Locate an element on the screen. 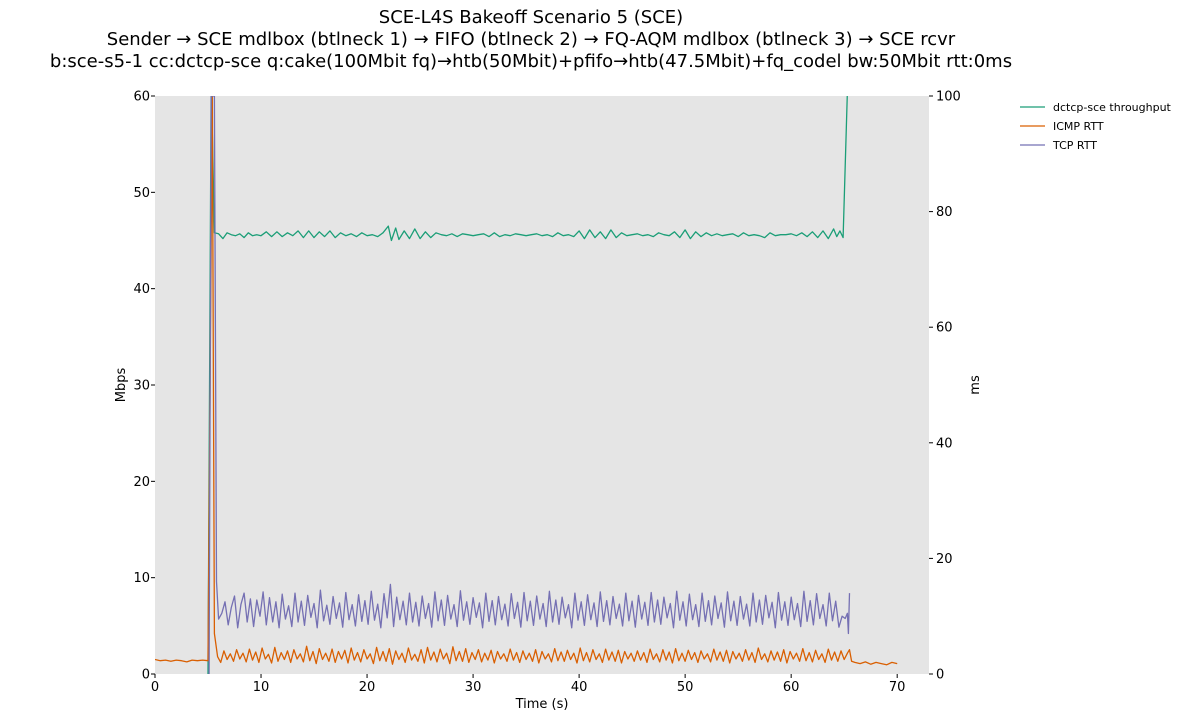 The height and width of the screenshot is (721, 1192). y-left-tick-label: 20 is located at coordinates (141, 482).